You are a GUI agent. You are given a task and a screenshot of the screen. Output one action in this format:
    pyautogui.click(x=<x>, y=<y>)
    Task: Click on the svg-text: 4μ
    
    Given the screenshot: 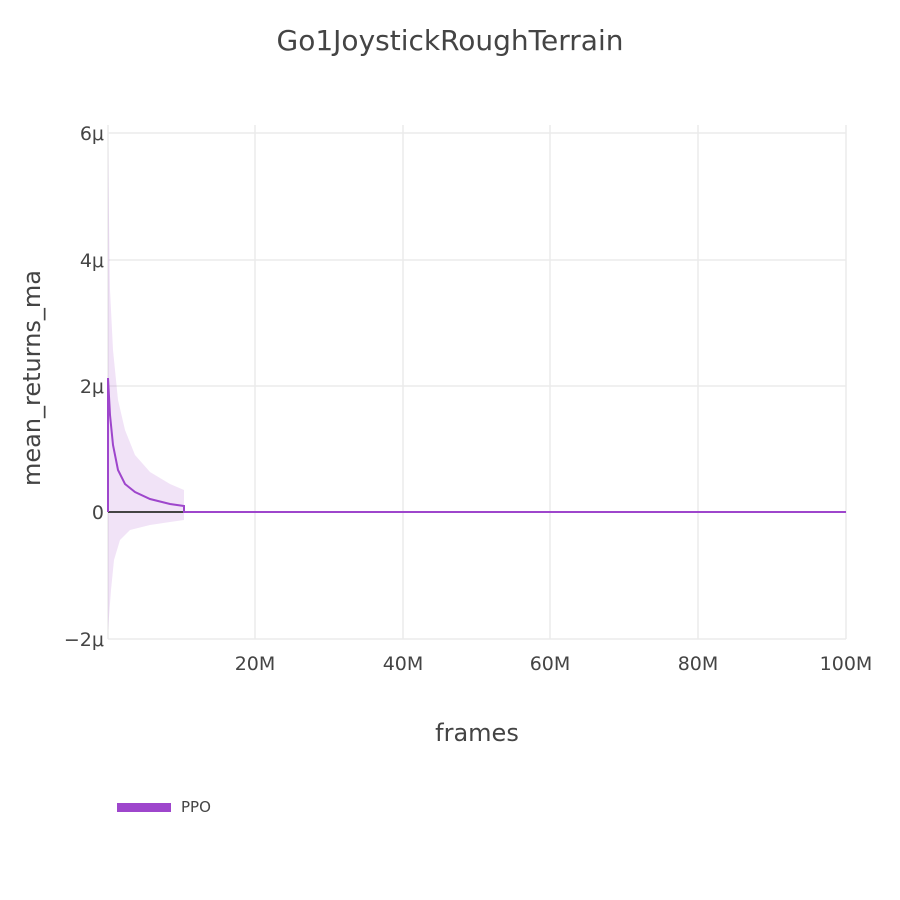 What is the action you would take?
    pyautogui.click(x=92, y=261)
    